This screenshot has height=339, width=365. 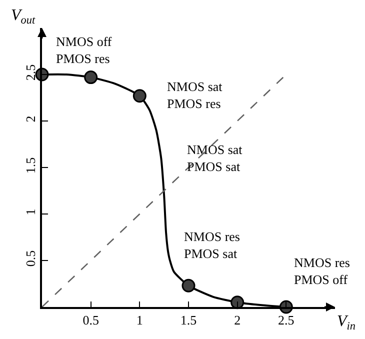 What do you see at coordinates (90, 320) in the screenshot?
I see `x-tick-label: 0.5` at bounding box center [90, 320].